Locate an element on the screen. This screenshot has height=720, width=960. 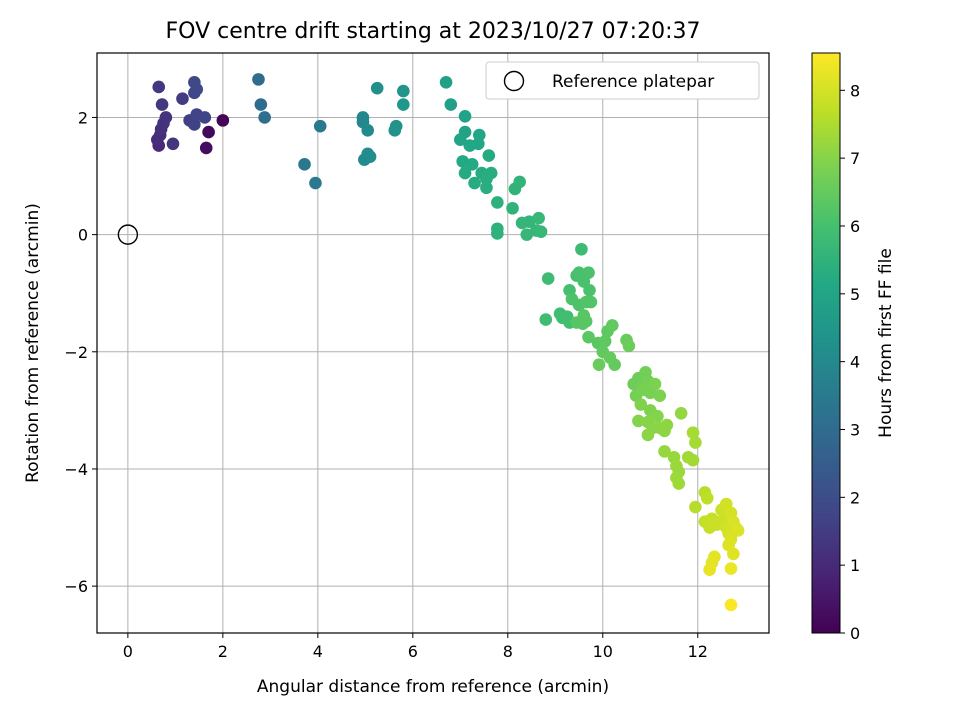
colorbar-tick-label: 6 is located at coordinates (855, 226).